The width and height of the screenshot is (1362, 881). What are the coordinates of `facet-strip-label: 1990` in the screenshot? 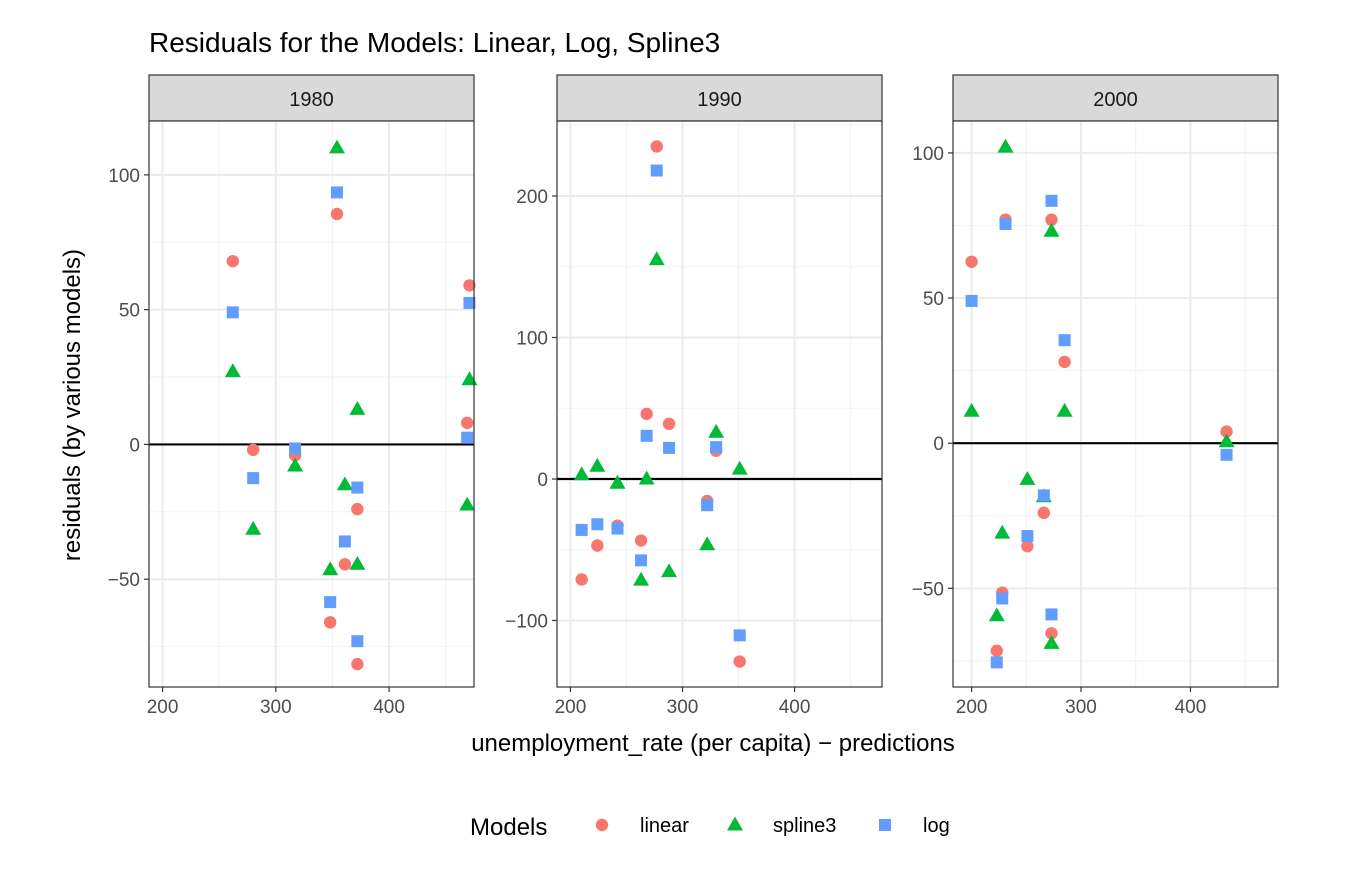 It's located at (719, 100).